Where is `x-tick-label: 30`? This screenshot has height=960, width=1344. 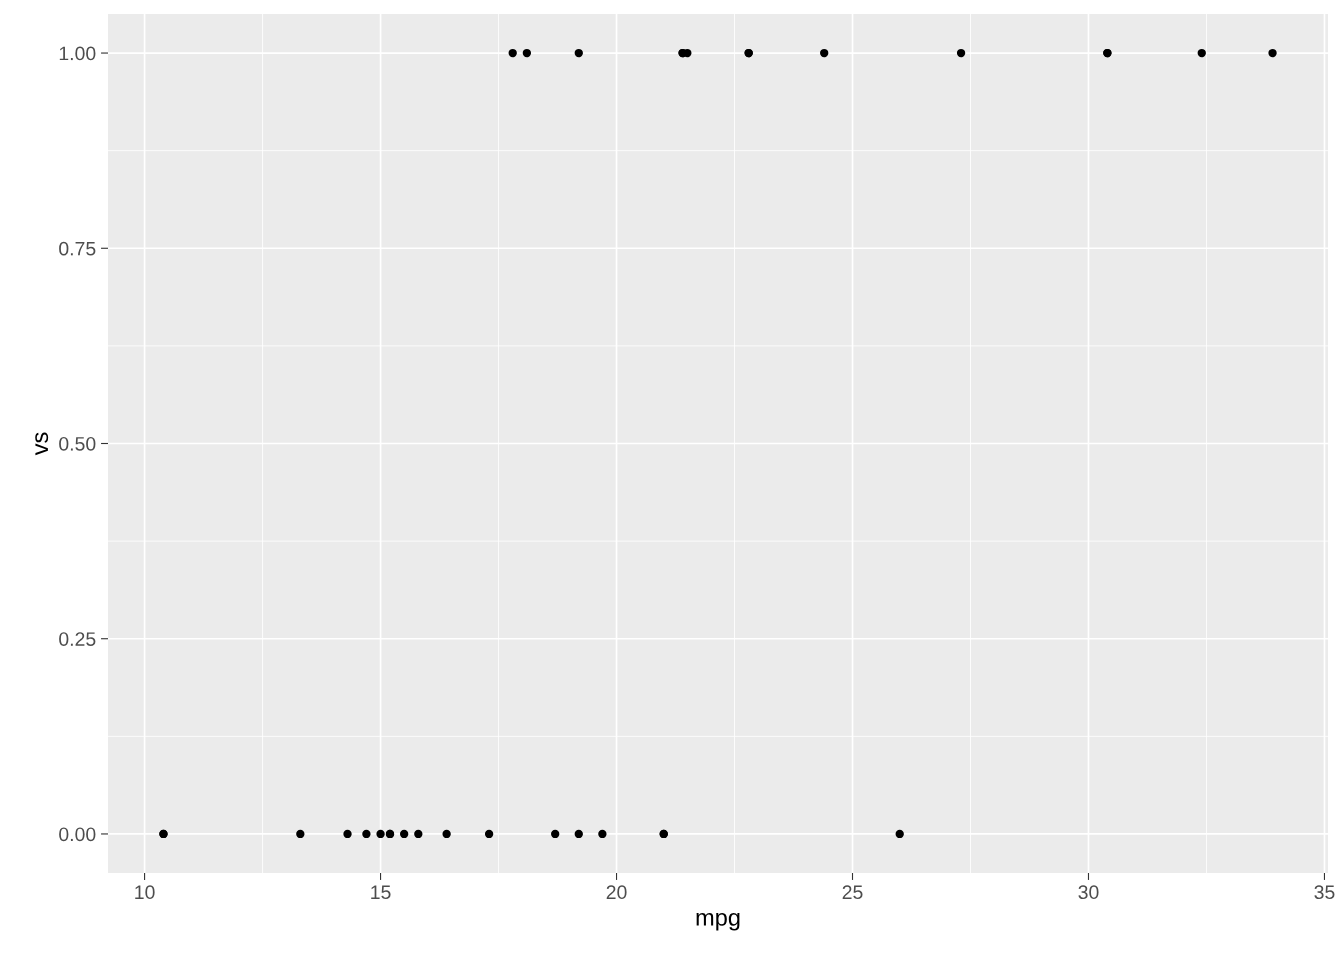 x-tick-label: 30 is located at coordinates (1088, 892).